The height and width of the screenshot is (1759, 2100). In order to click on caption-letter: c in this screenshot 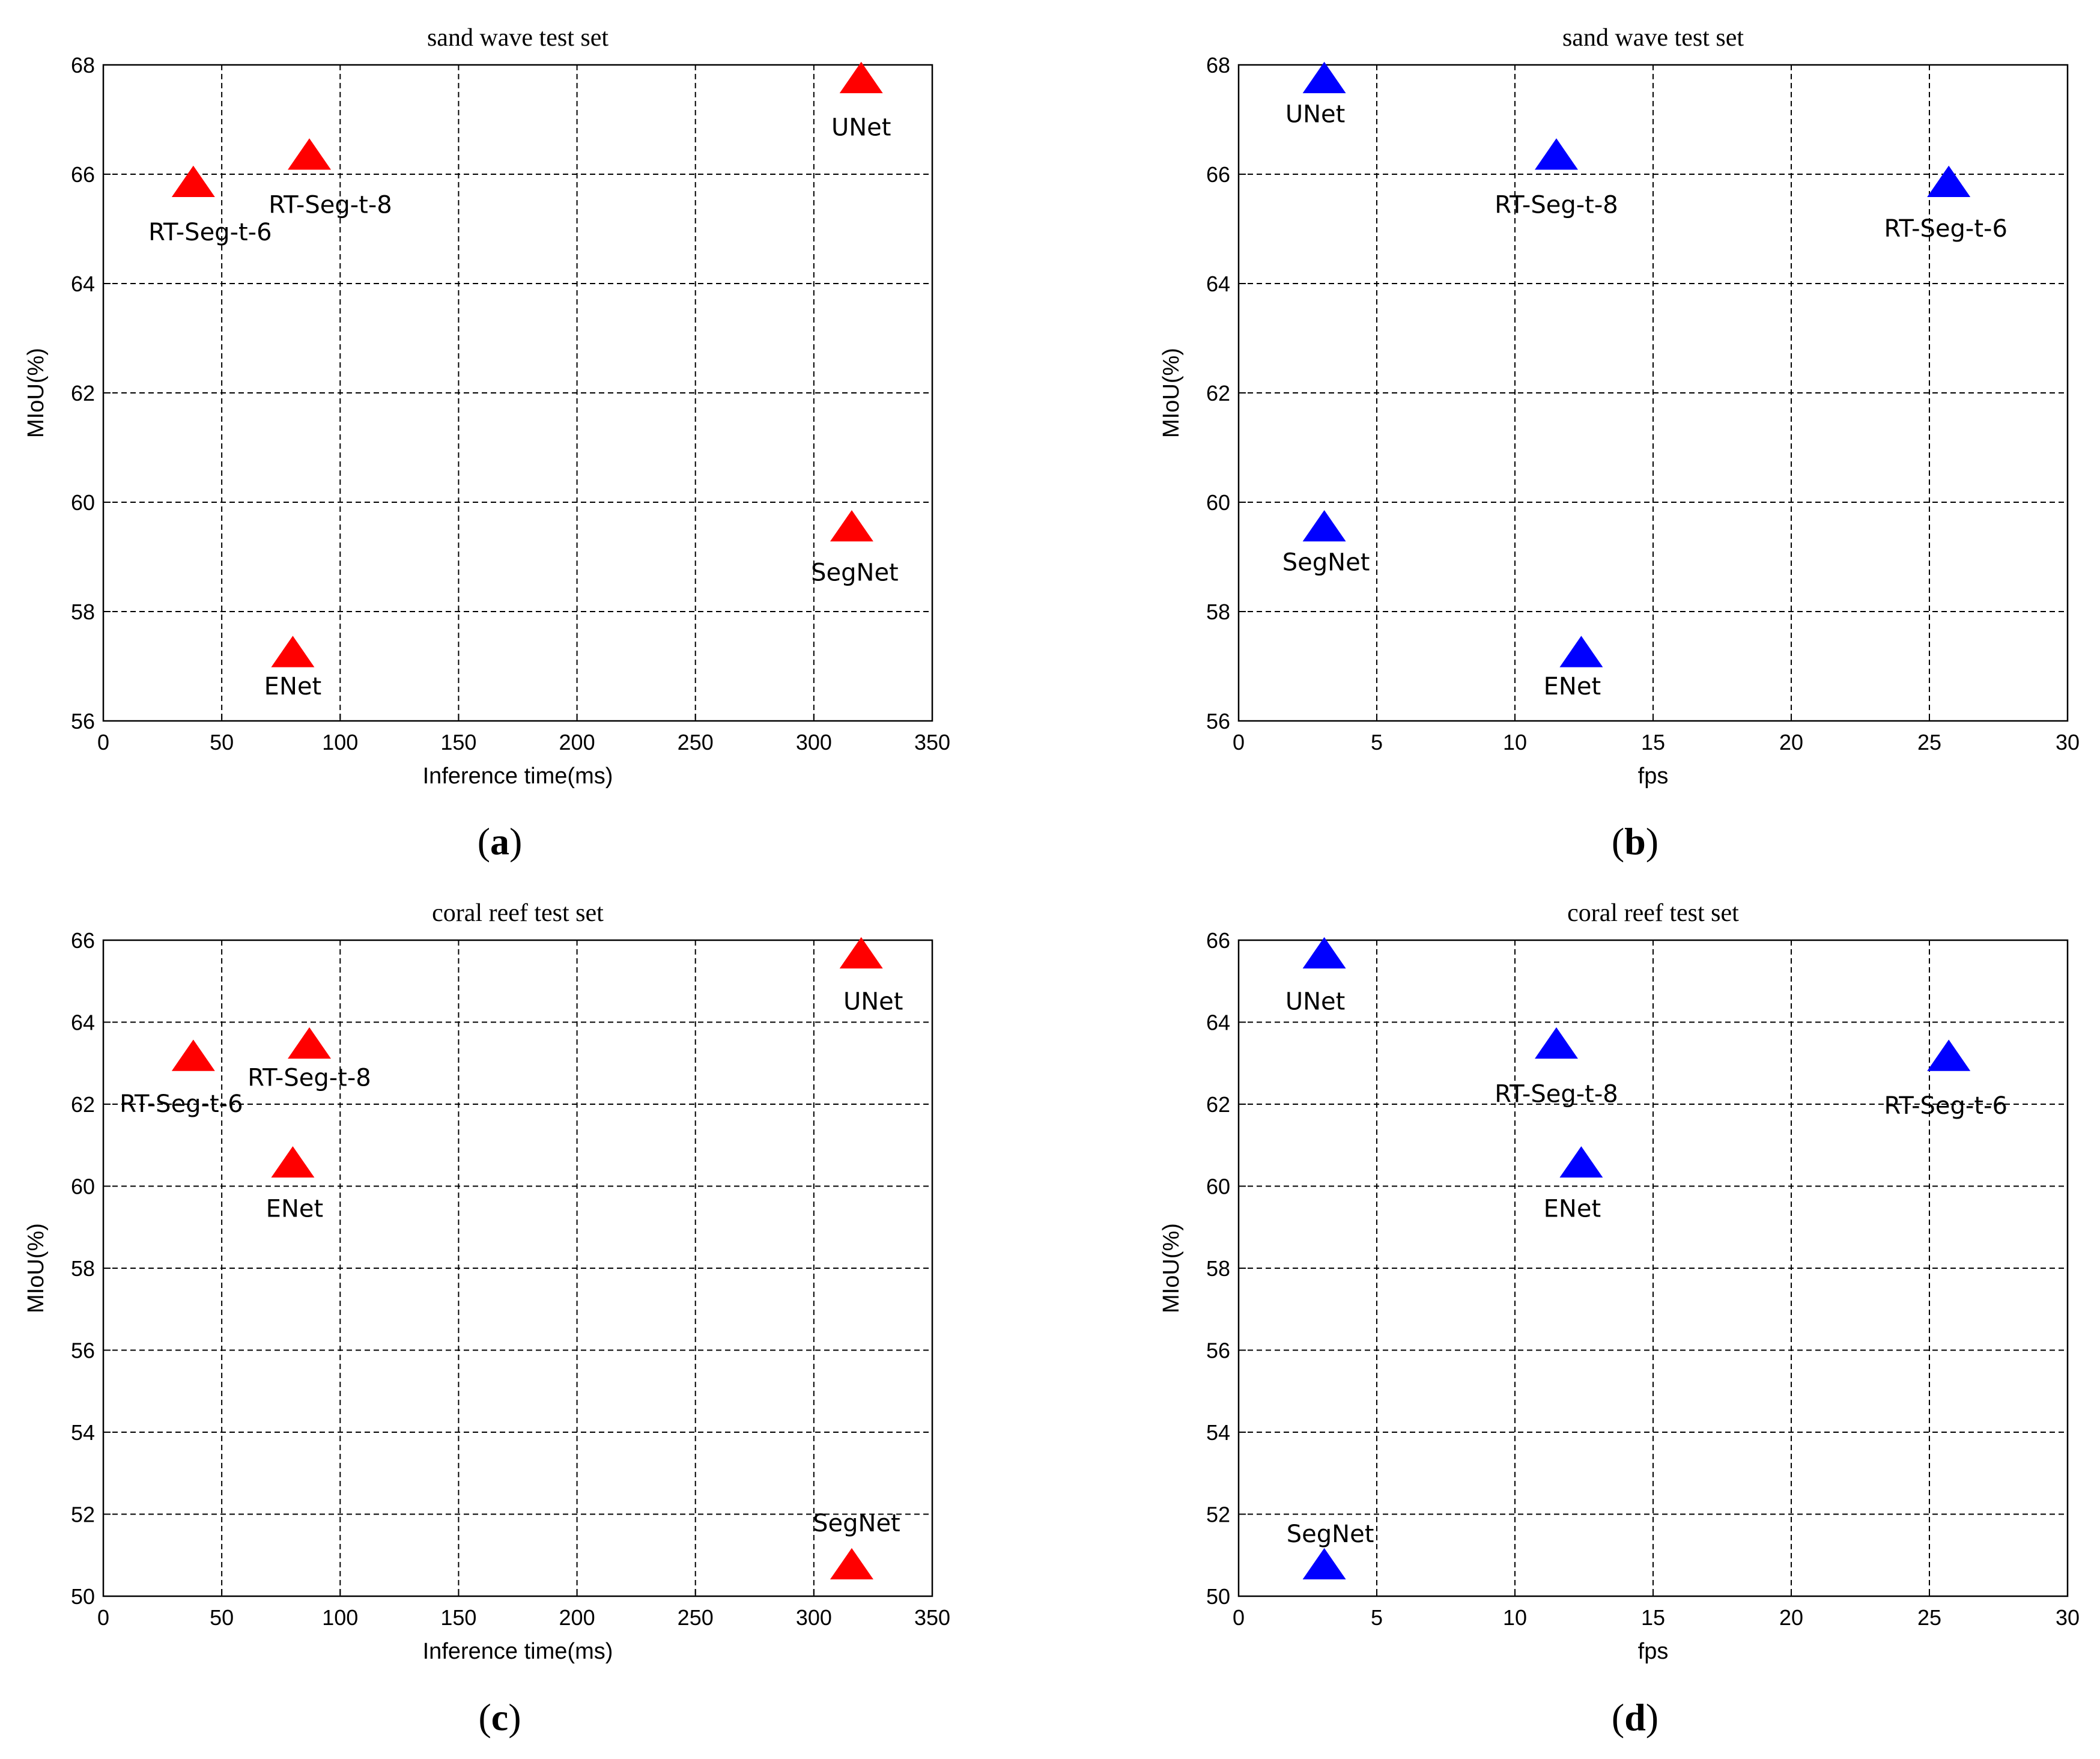, I will do `click(499, 1717)`.